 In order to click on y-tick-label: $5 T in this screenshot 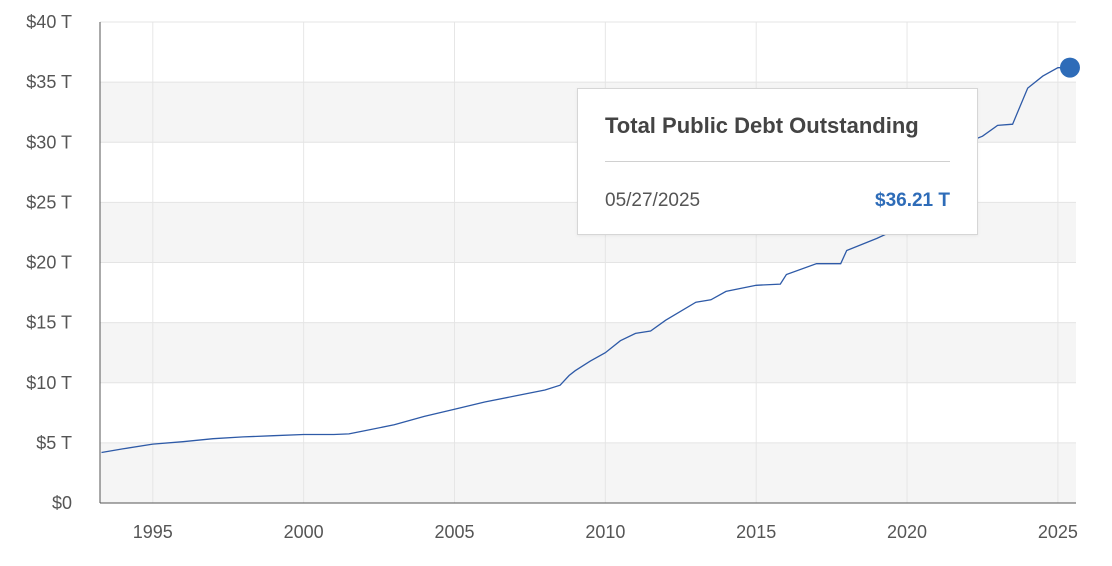, I will do `click(54, 443)`.